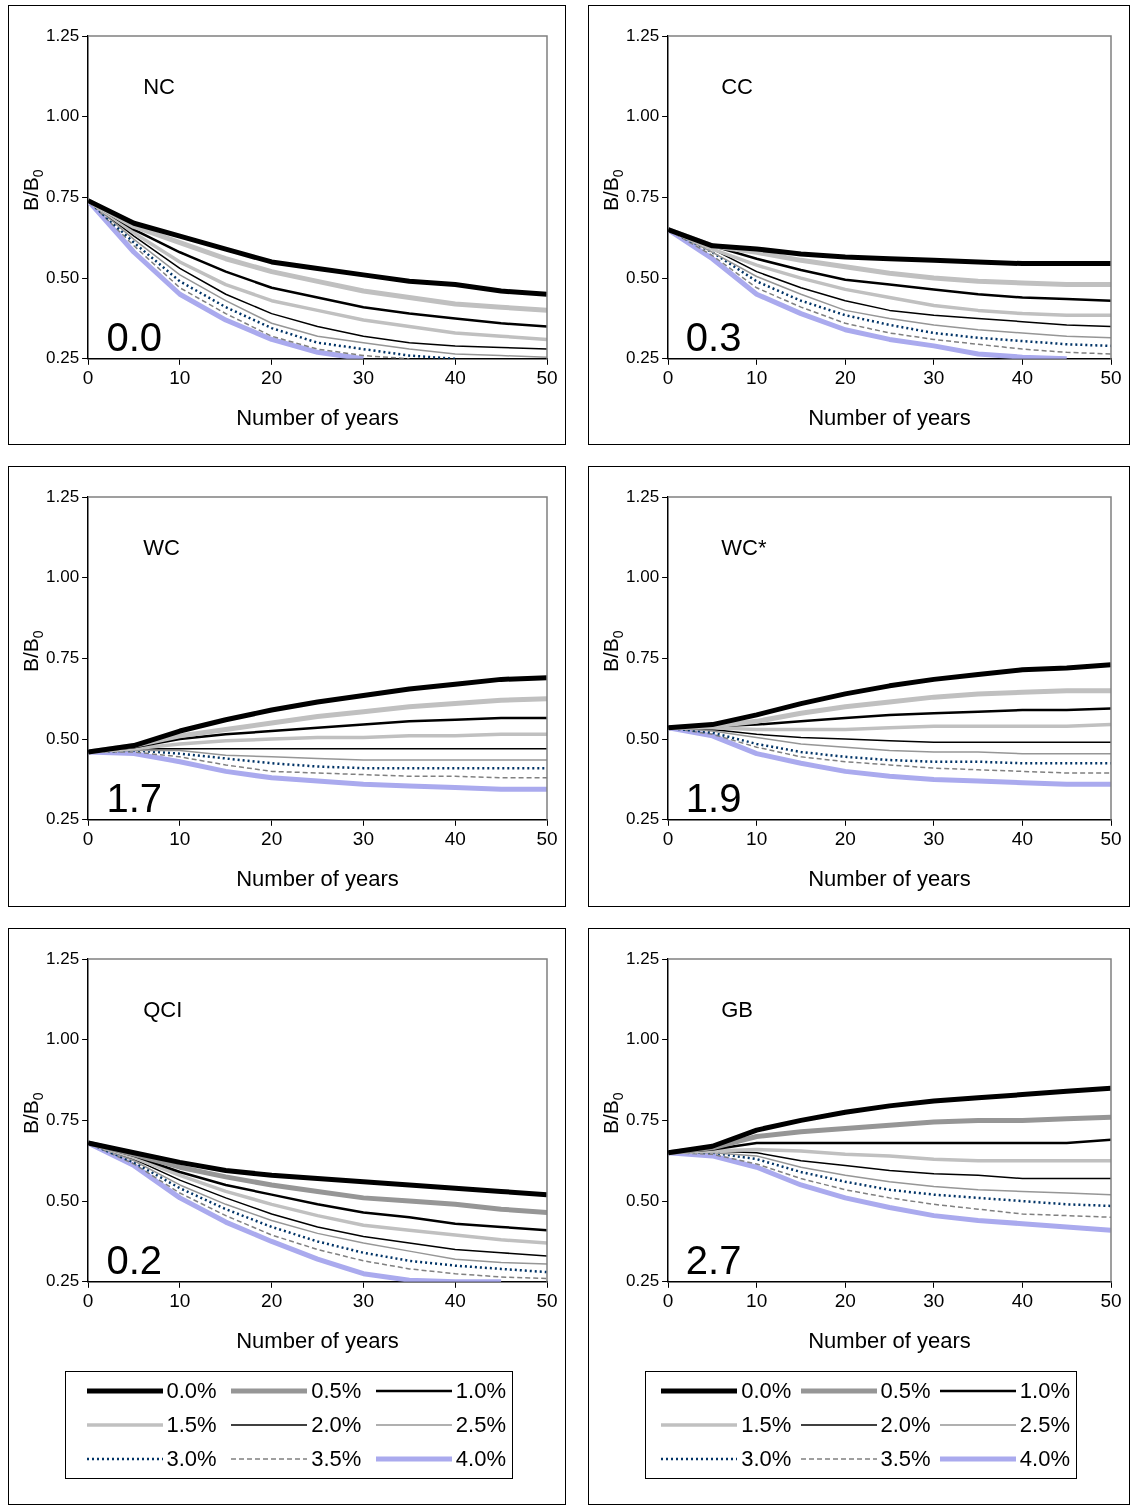 This screenshot has width=1130, height=1505. What do you see at coordinates (159, 87) in the screenshot?
I see `annotation: NC` at bounding box center [159, 87].